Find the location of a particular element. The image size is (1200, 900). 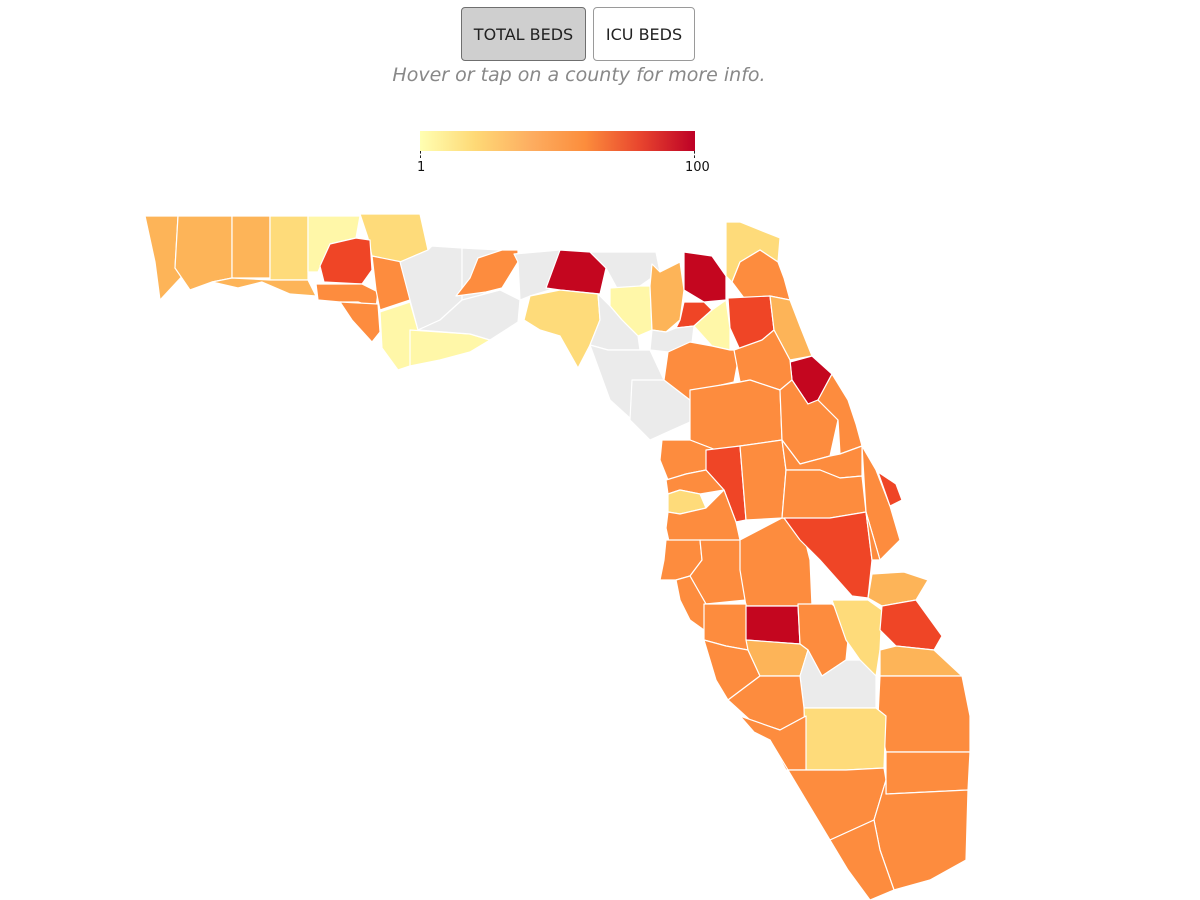

color-legend: 1 100 is located at coordinates (565, 155).